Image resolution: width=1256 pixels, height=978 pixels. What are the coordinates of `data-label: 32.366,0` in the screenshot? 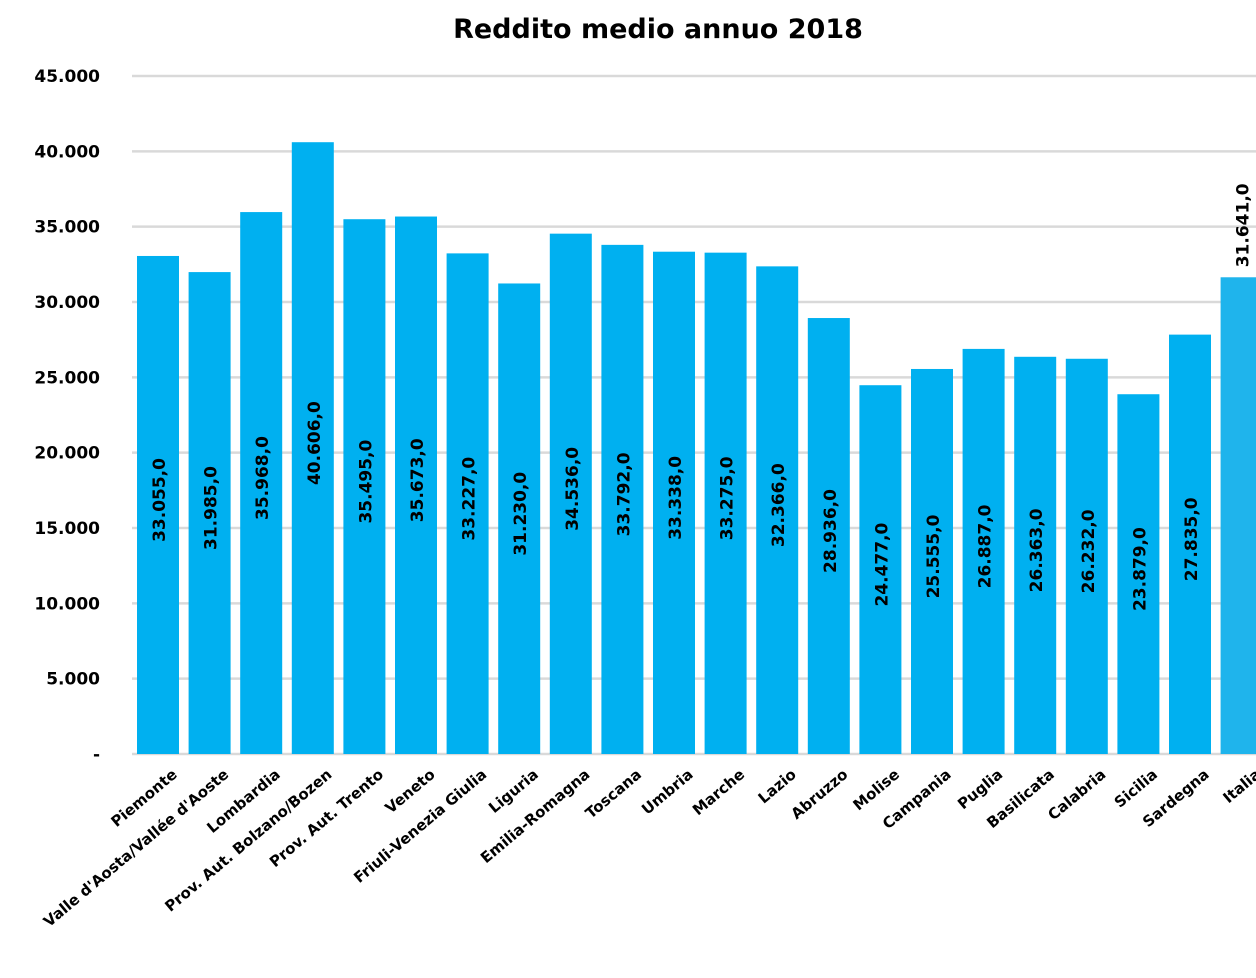 It's located at (779, 505).